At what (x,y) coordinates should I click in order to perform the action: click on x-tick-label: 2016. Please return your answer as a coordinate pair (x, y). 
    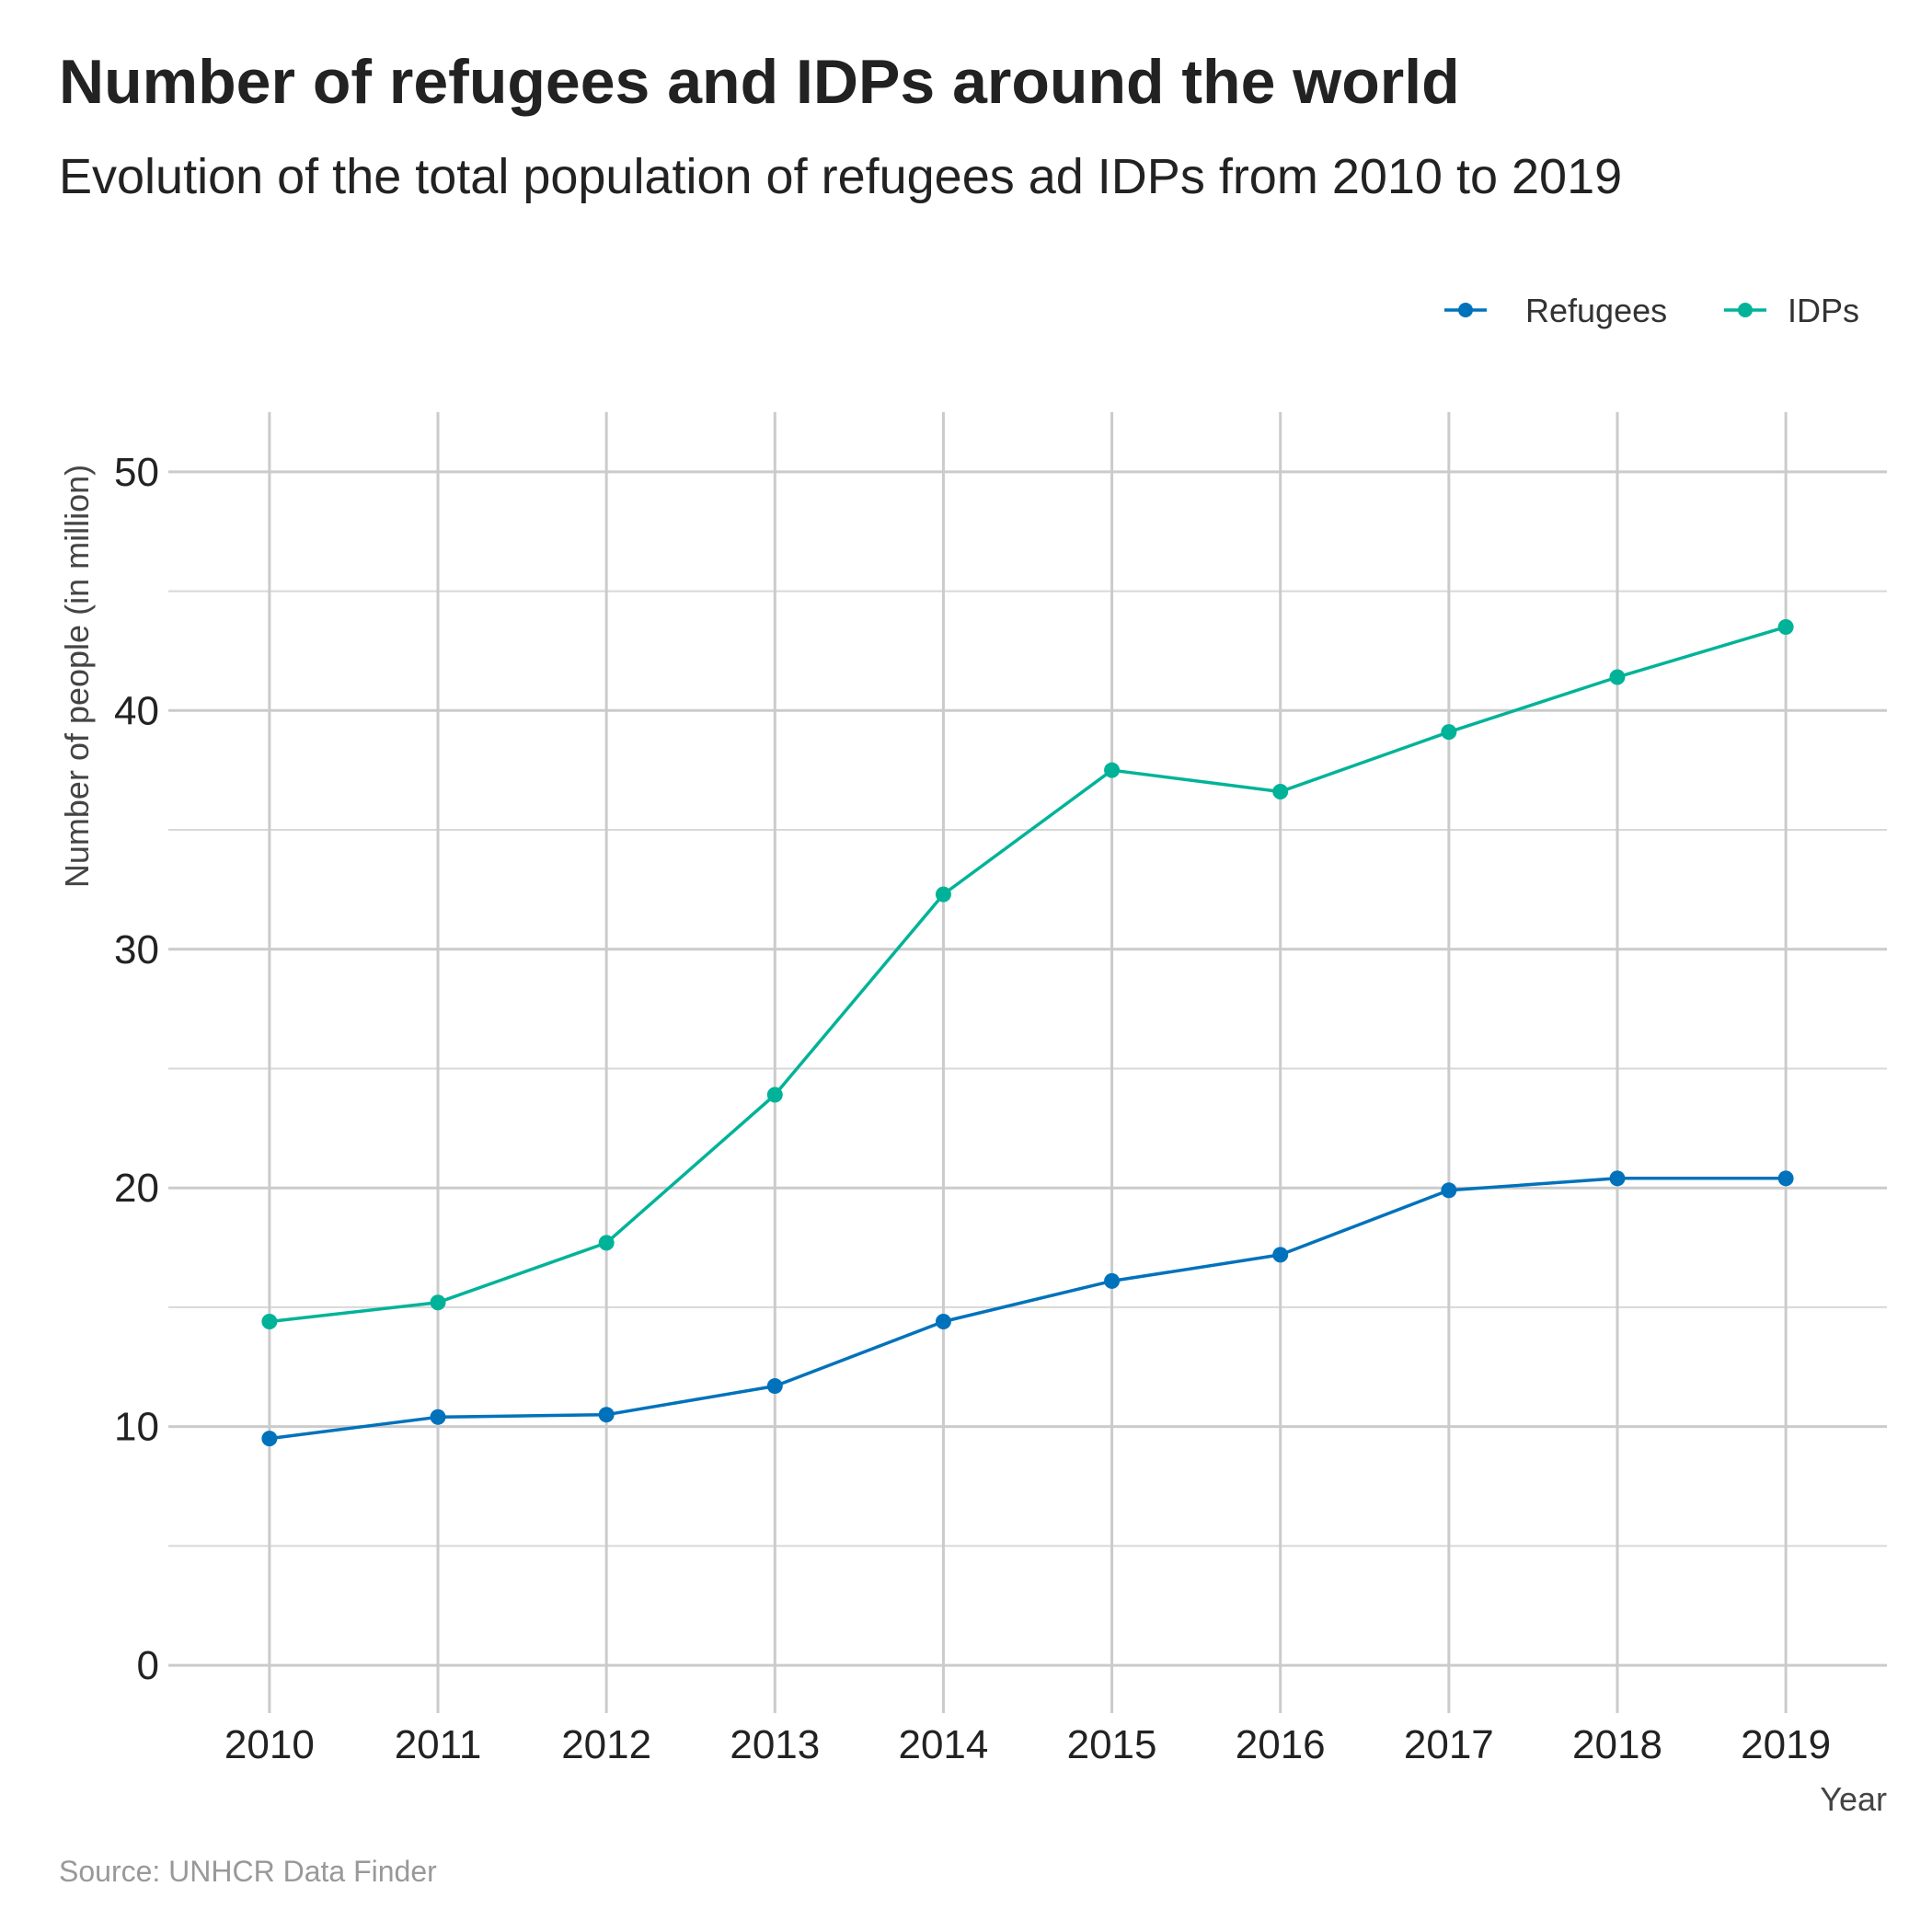
    Looking at the image, I should click on (1281, 1744).